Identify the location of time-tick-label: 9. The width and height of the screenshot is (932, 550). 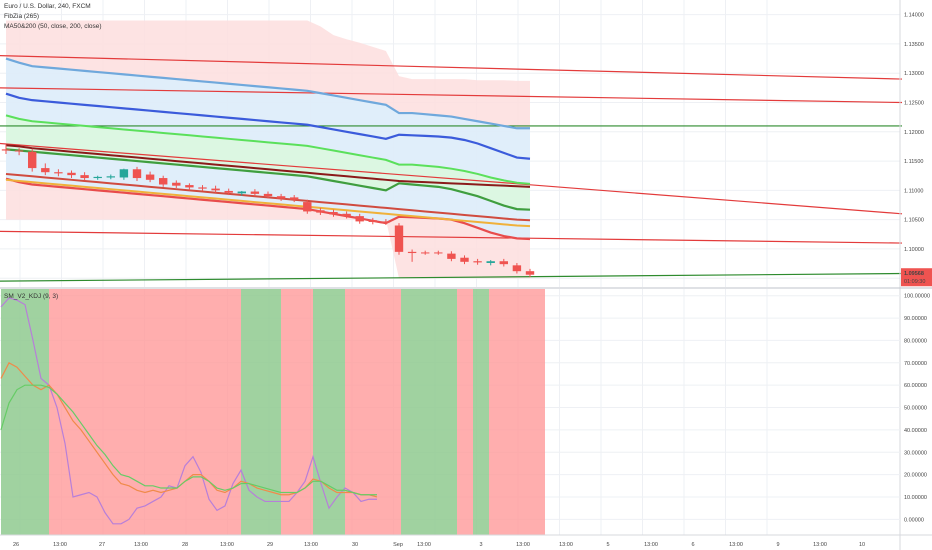
(777, 545).